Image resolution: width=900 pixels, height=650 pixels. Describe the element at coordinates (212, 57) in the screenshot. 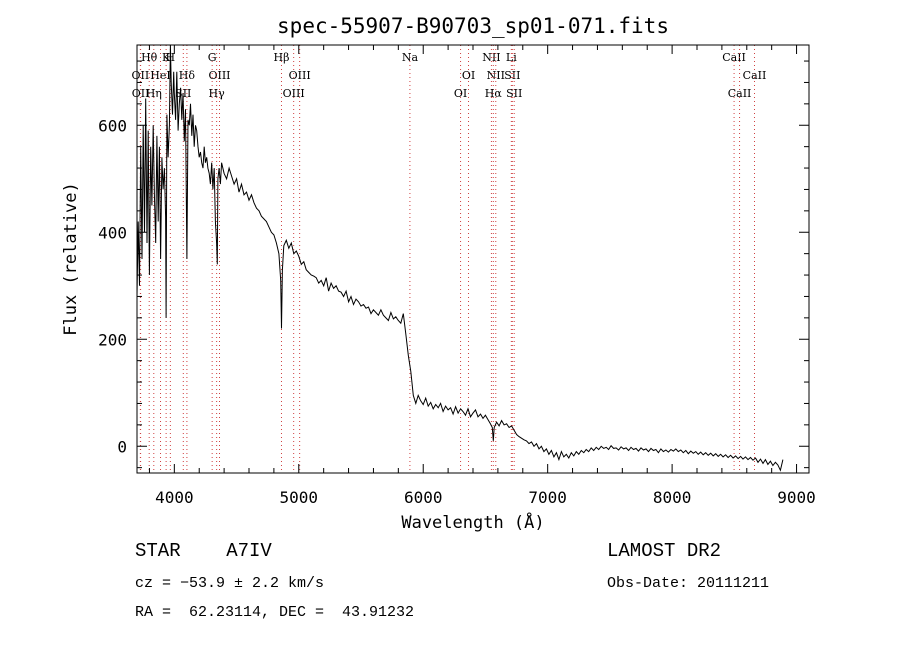

I see `marker-label-9: G` at that location.